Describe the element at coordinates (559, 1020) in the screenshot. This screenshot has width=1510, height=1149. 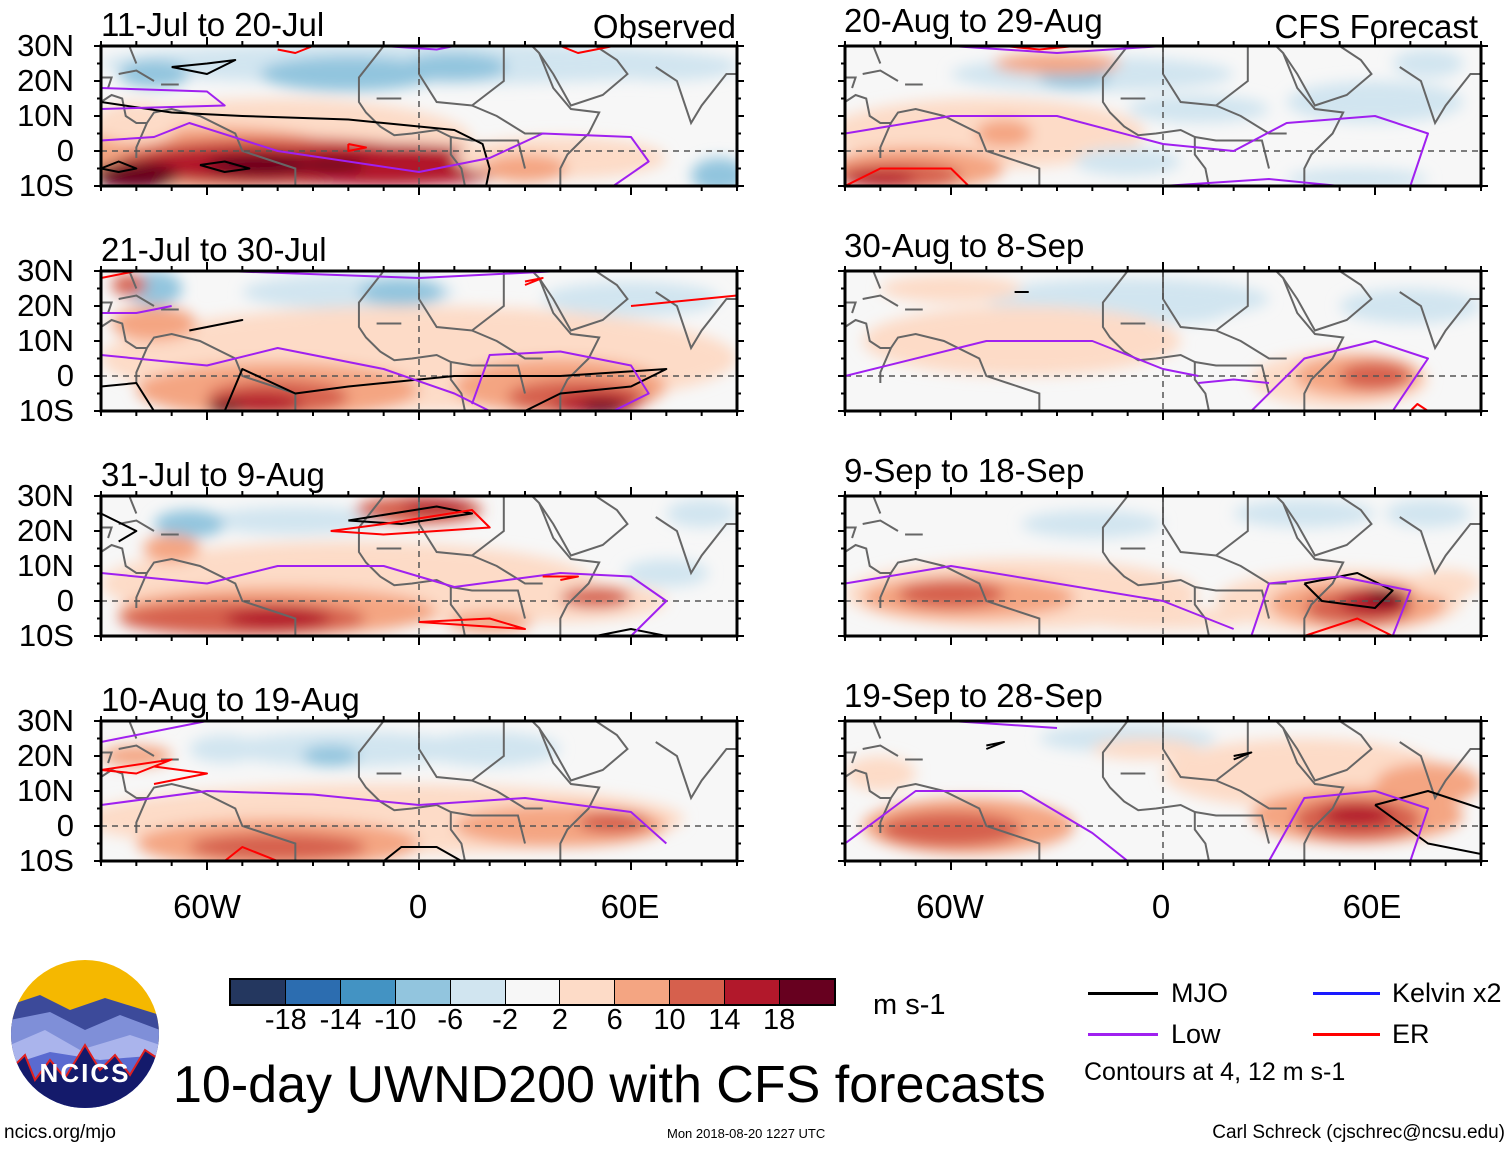
I see `colorbar-label: 2` at that location.